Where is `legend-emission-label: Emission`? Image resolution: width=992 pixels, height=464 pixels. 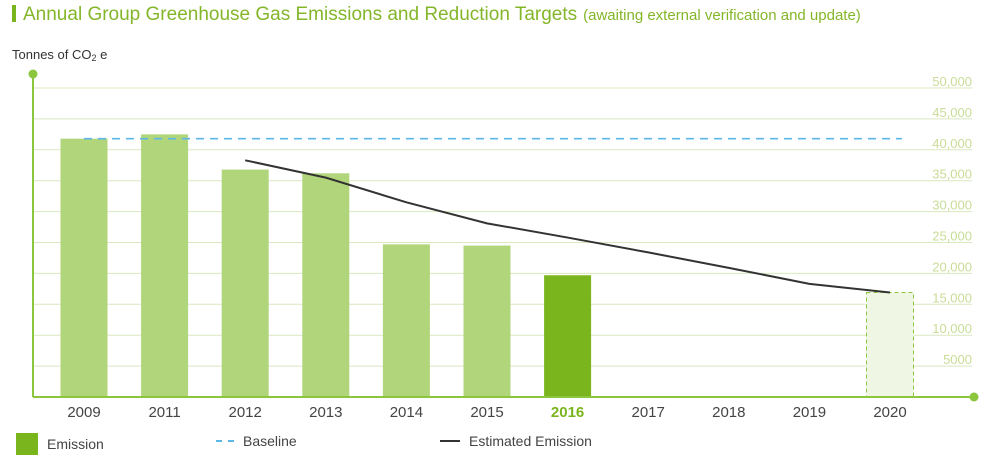 legend-emission-label: Emission is located at coordinates (75, 444).